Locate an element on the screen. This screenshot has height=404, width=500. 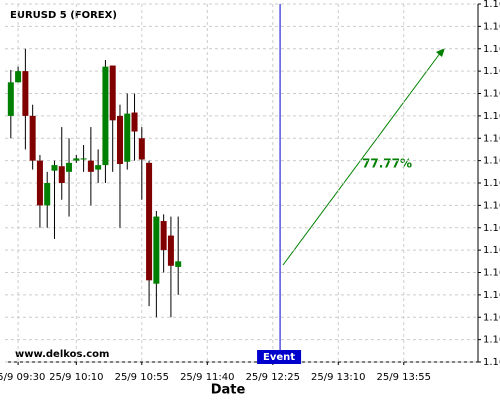
y-tick-label: 1.1628 is located at coordinates (491, 340).